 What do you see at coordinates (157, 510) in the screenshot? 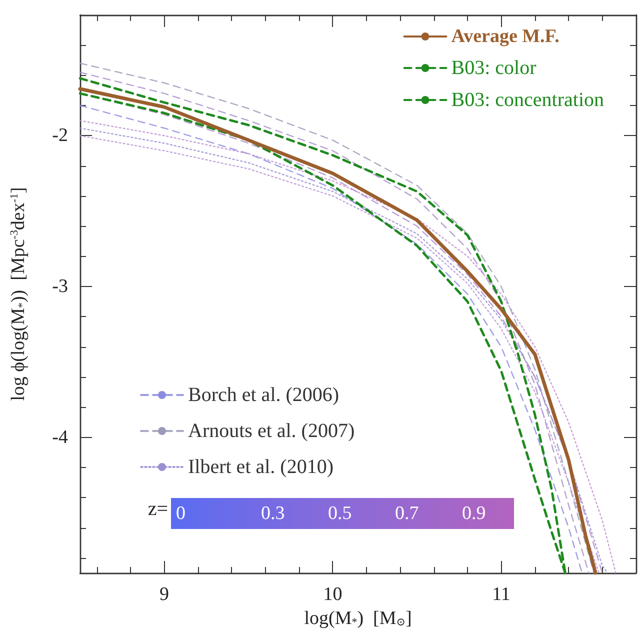
I see `color-bar-title: z=` at bounding box center [157, 510].